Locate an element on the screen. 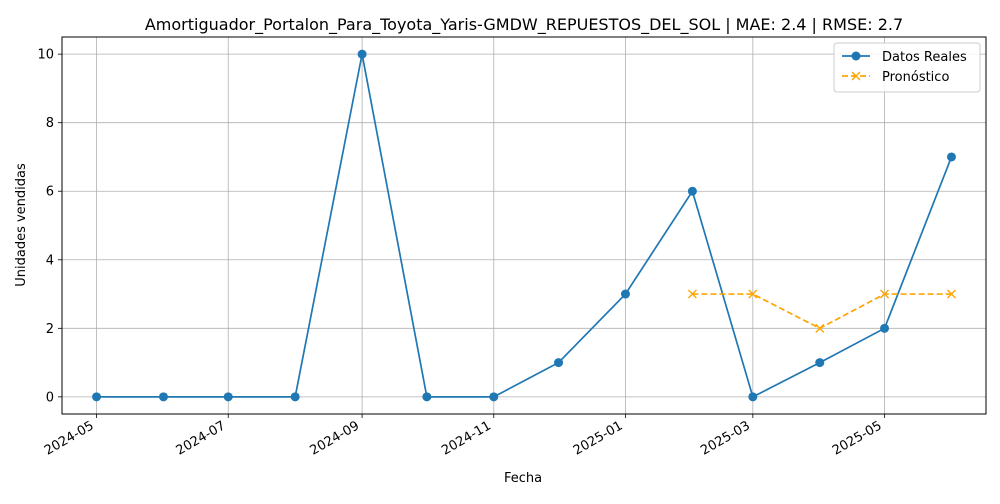  legend-label-datos-reales: Datos Reales is located at coordinates (924, 57).